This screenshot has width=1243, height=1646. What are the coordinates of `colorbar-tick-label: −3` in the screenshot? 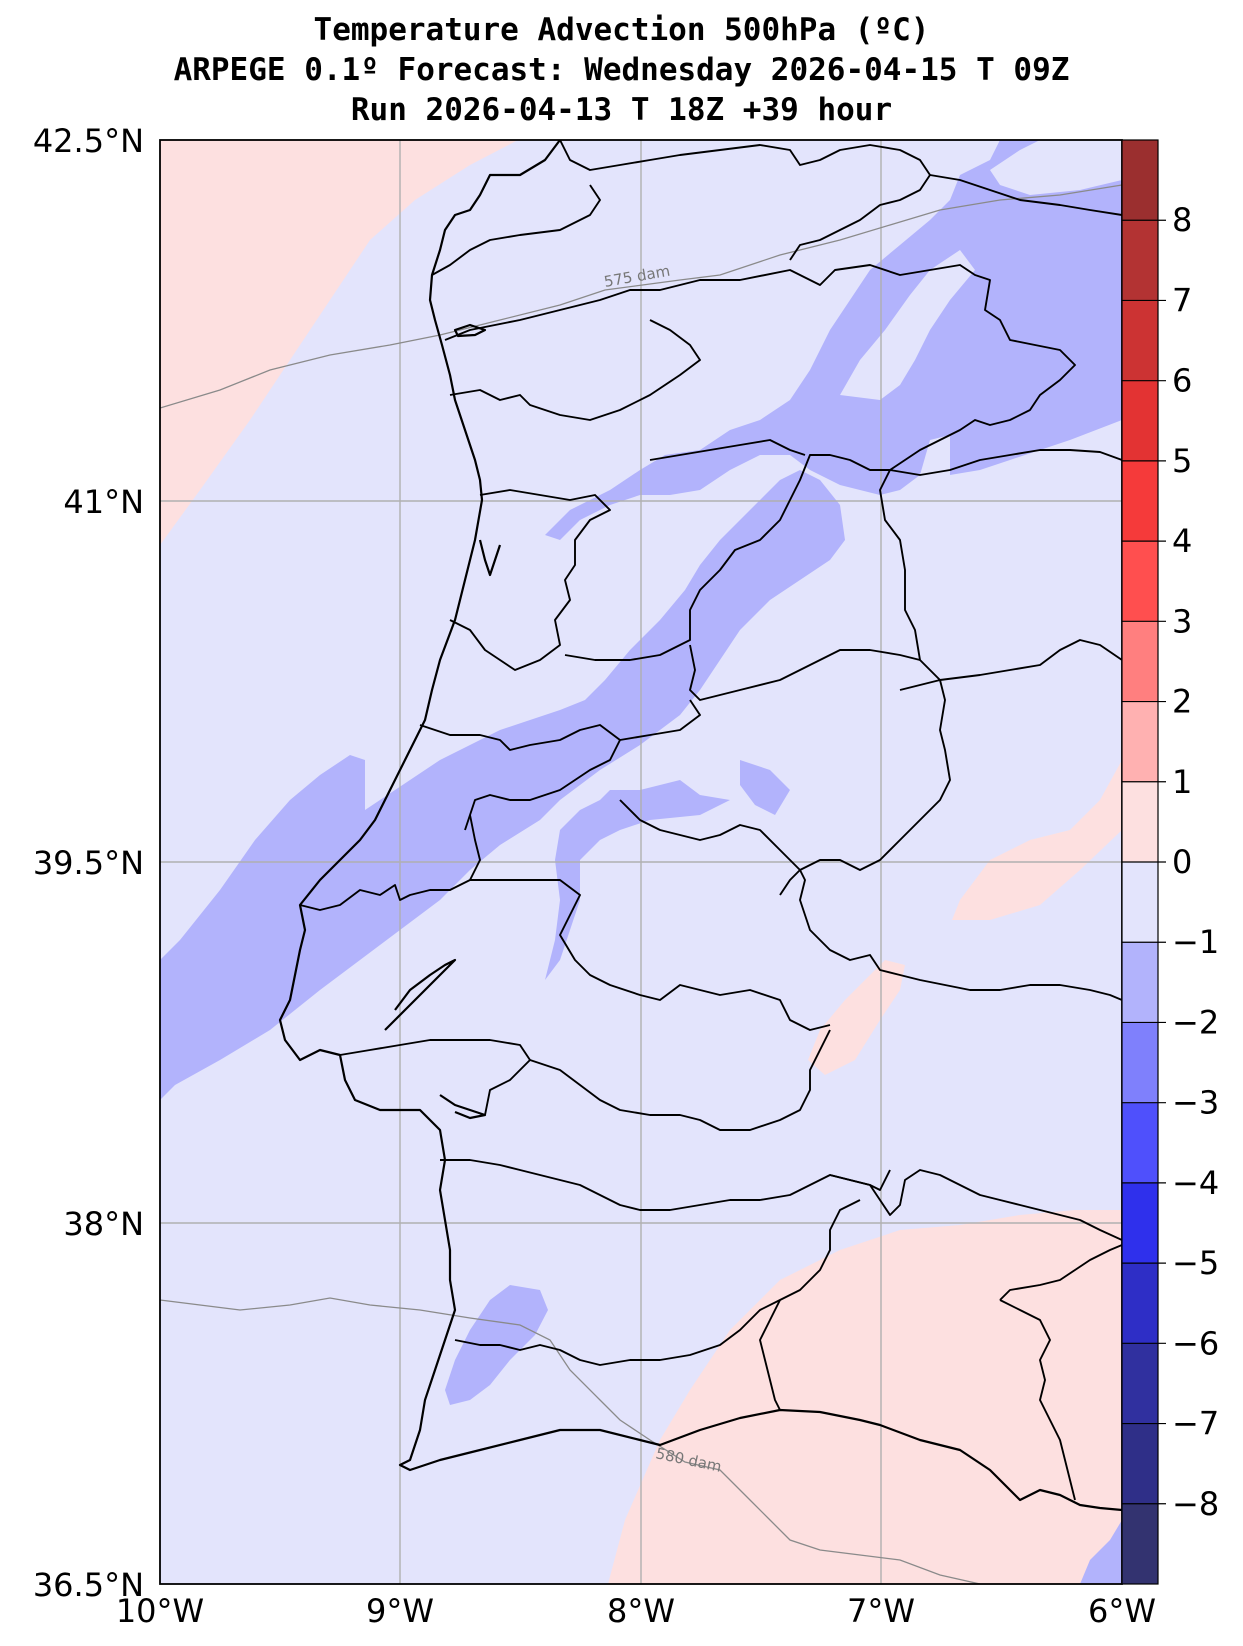 It's located at (1195, 1103).